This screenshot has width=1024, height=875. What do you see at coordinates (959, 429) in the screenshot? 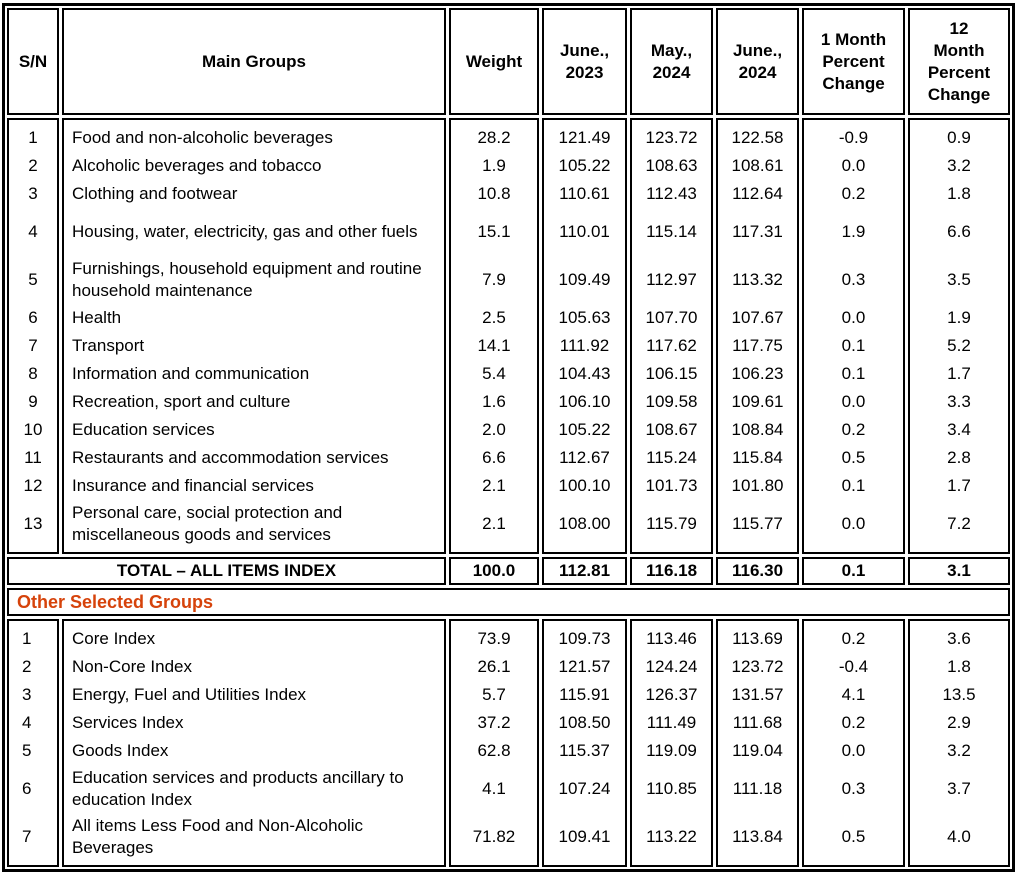
I see `chg-12m-cell: 3.4` at bounding box center [959, 429].